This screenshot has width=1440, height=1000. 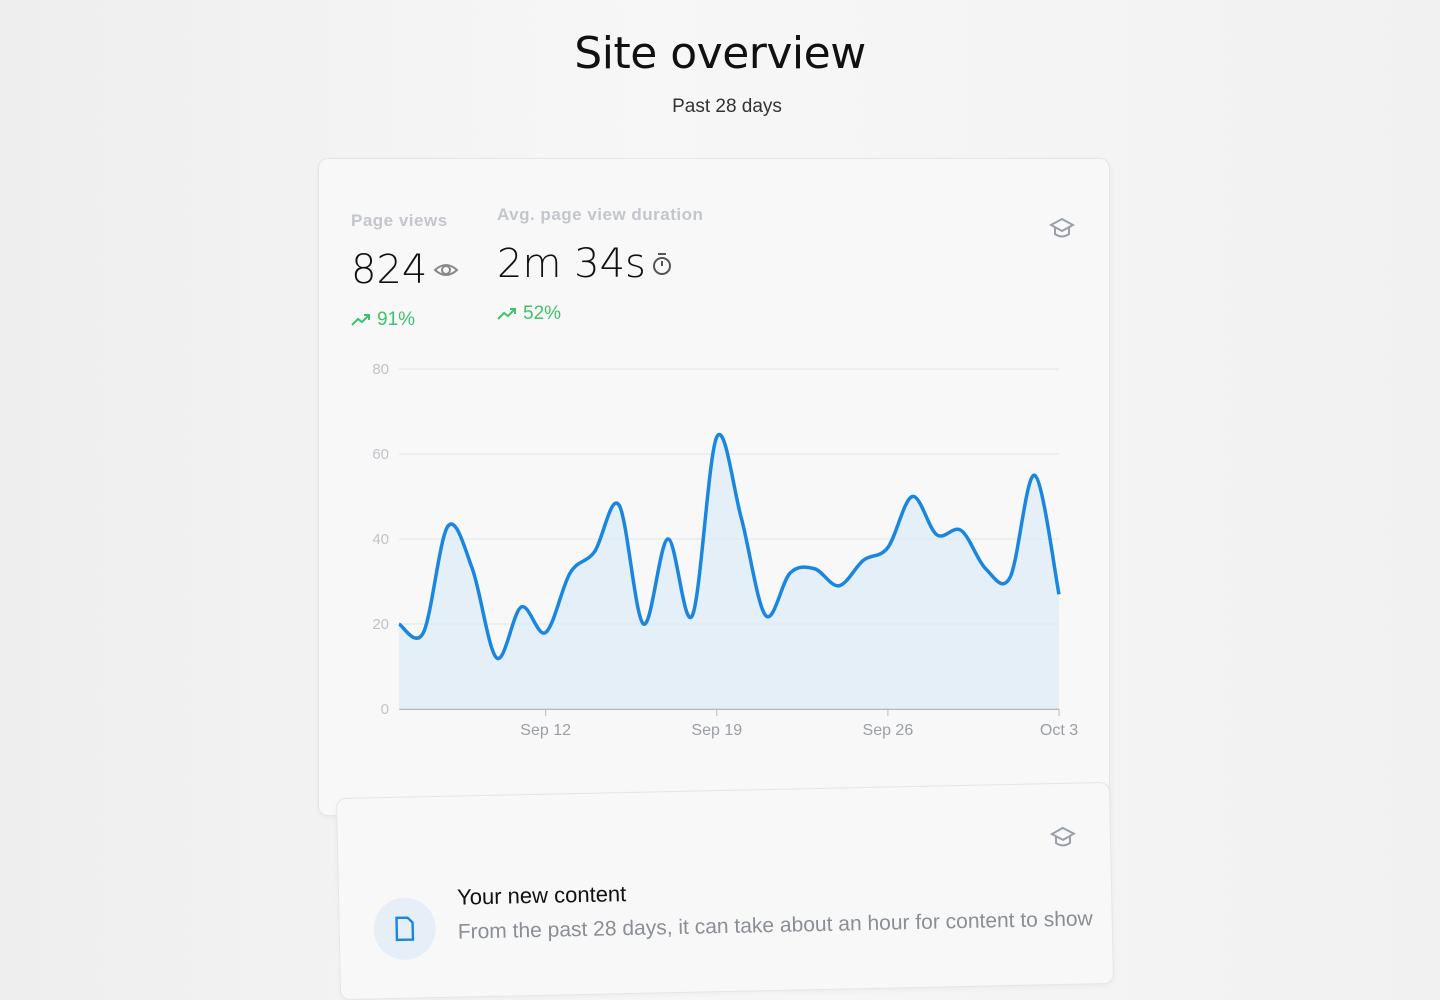 What do you see at coordinates (1059, 730) in the screenshot?
I see `x-tick-label: Oct 3` at bounding box center [1059, 730].